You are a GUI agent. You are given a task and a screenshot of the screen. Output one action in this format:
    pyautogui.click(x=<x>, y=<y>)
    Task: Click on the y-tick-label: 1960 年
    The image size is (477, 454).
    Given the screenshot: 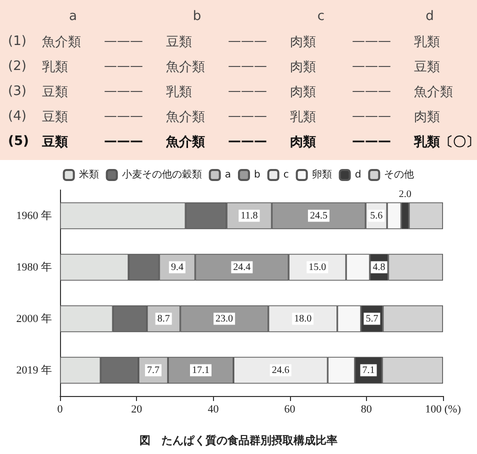 What is the action you would take?
    pyautogui.click(x=34, y=216)
    